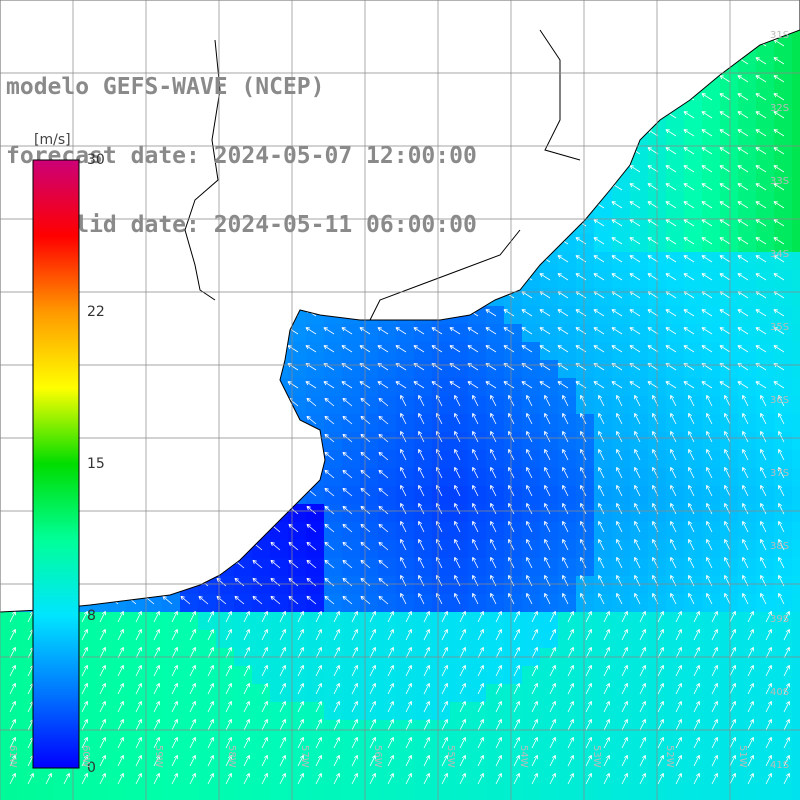 The image size is (800, 800). What do you see at coordinates (56, 464) in the screenshot?
I see `colorbar-gradient` at bounding box center [56, 464].